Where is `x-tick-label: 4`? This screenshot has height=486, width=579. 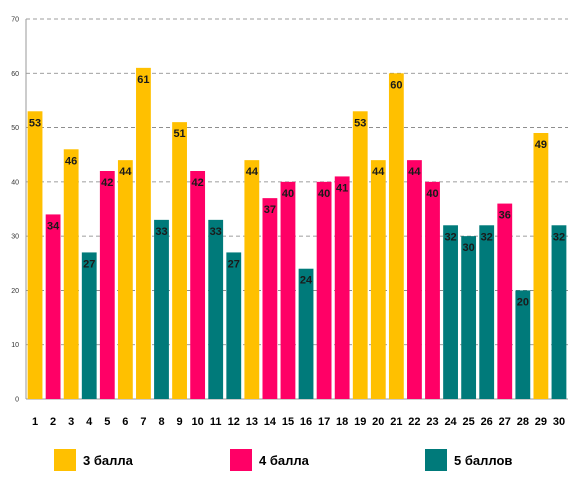
x-tick-label: 4 is located at coordinates (89, 422).